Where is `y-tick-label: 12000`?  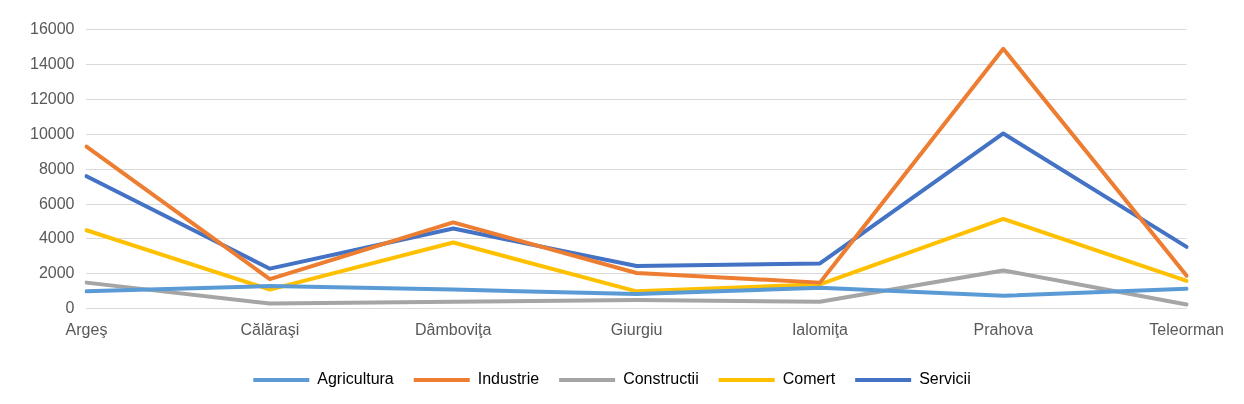 y-tick-label: 12000 is located at coordinates (52, 98).